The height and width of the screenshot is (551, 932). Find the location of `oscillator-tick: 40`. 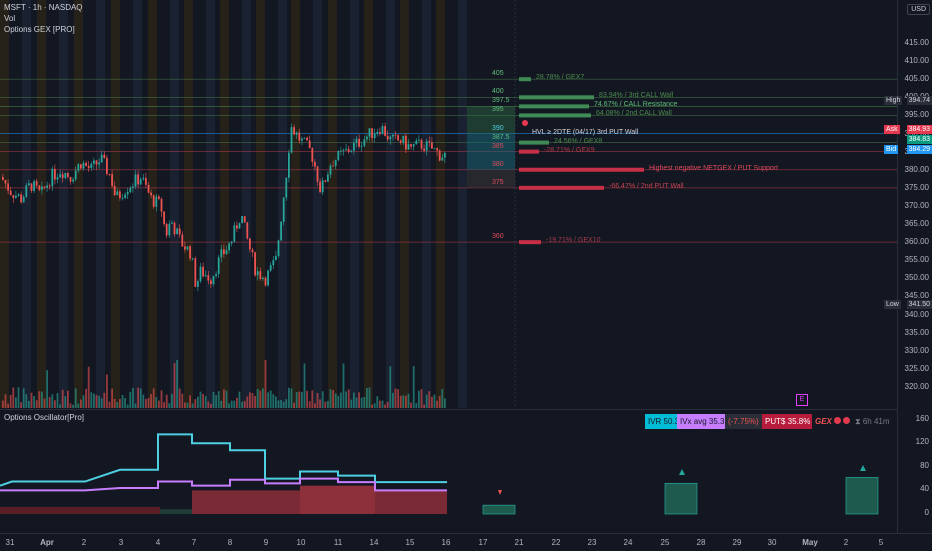

oscillator-tick: 40 is located at coordinates (924, 489).